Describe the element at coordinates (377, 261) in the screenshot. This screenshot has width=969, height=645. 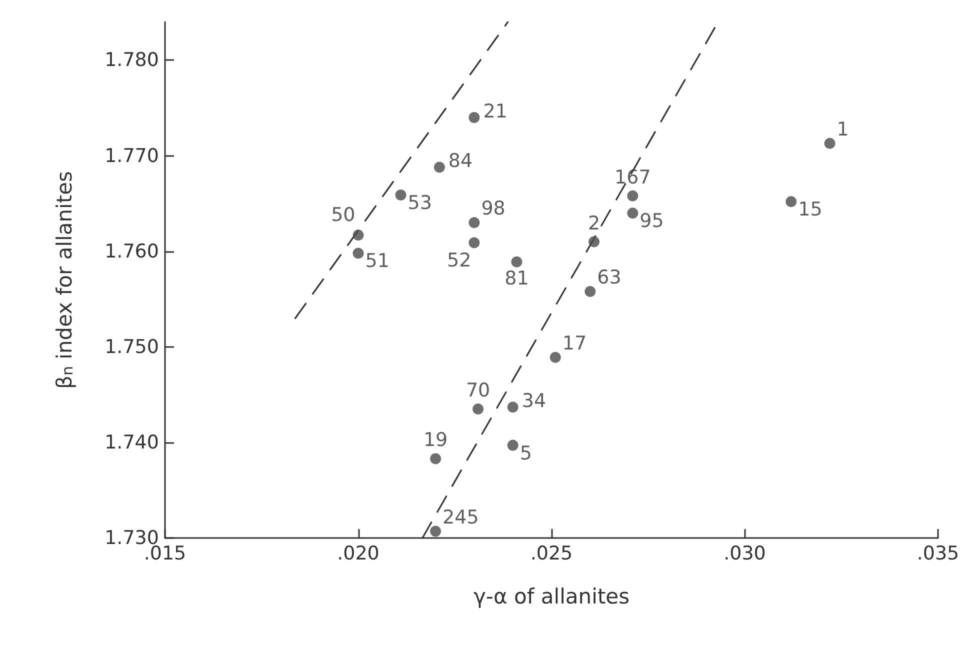
I see `annotation: 51` at that location.